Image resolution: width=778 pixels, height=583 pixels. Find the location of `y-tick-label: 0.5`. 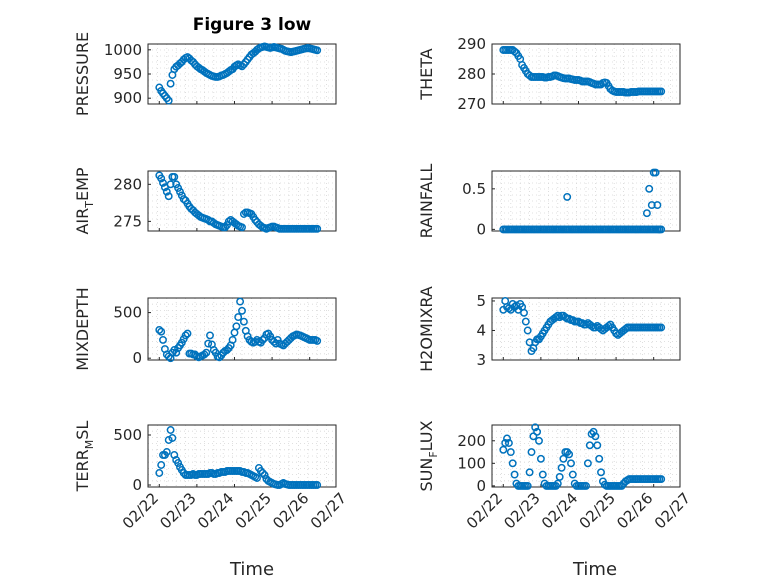

y-tick-label: 0.5 is located at coordinates (474, 189).